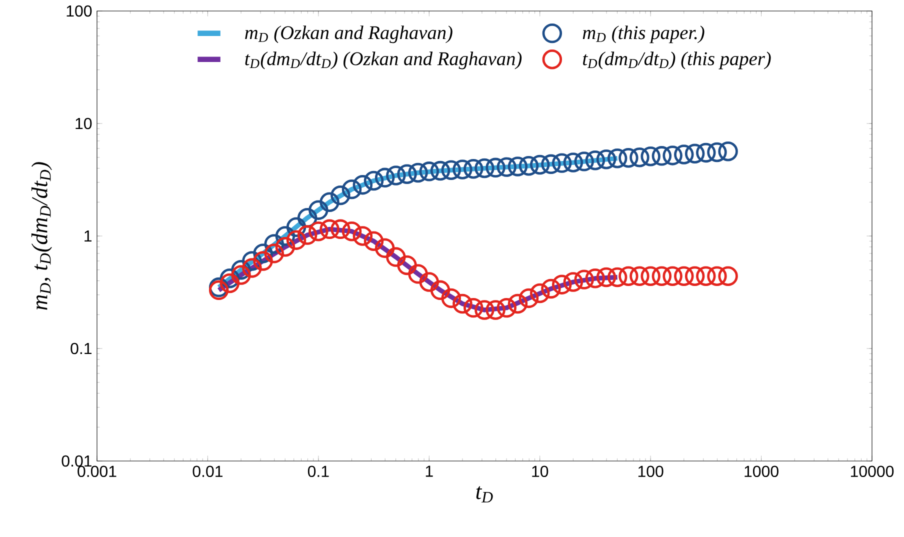 The width and height of the screenshot is (904, 537). What do you see at coordinates (651, 472) in the screenshot?
I see `x-tick-label: 100` at bounding box center [651, 472].